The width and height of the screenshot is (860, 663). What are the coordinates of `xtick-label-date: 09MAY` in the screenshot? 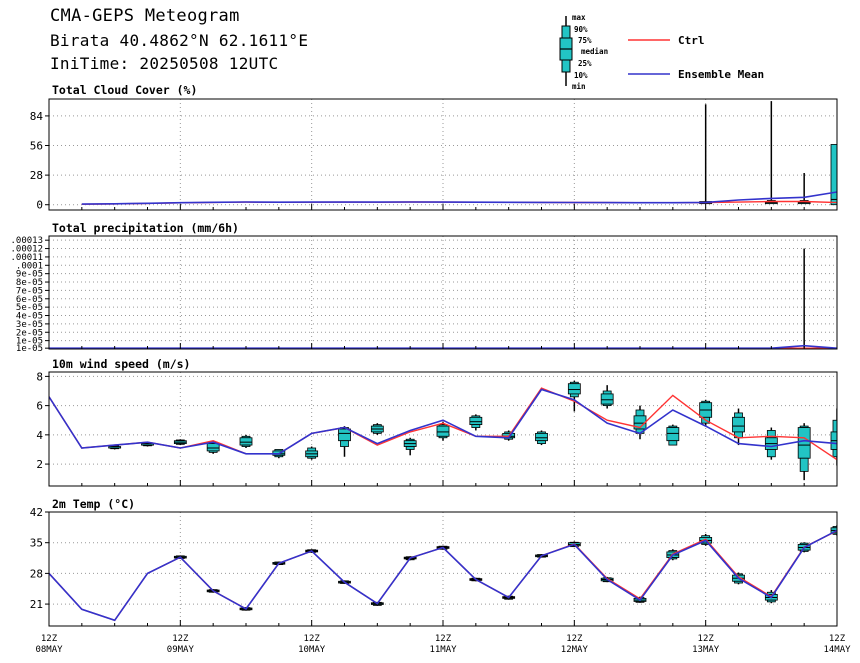 It's located at (181, 650).